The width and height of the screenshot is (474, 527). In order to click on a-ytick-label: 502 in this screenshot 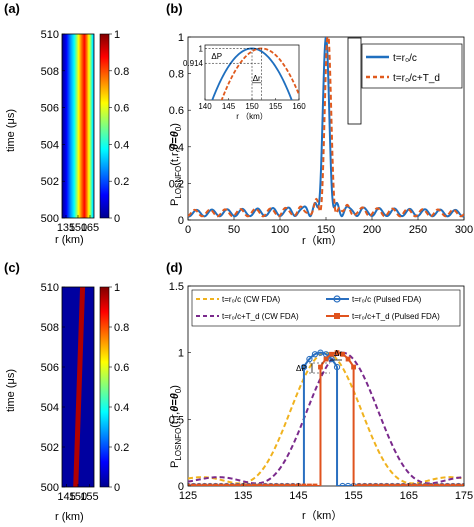, I will do `click(50, 182)`.